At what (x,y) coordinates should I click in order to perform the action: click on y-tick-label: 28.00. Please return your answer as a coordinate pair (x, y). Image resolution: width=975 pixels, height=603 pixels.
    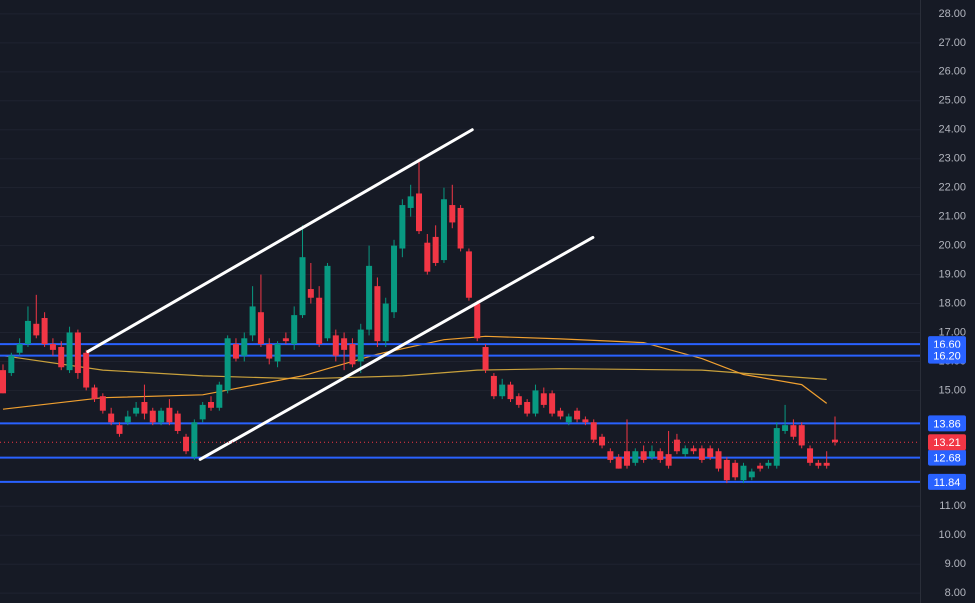
    Looking at the image, I should click on (952, 14).